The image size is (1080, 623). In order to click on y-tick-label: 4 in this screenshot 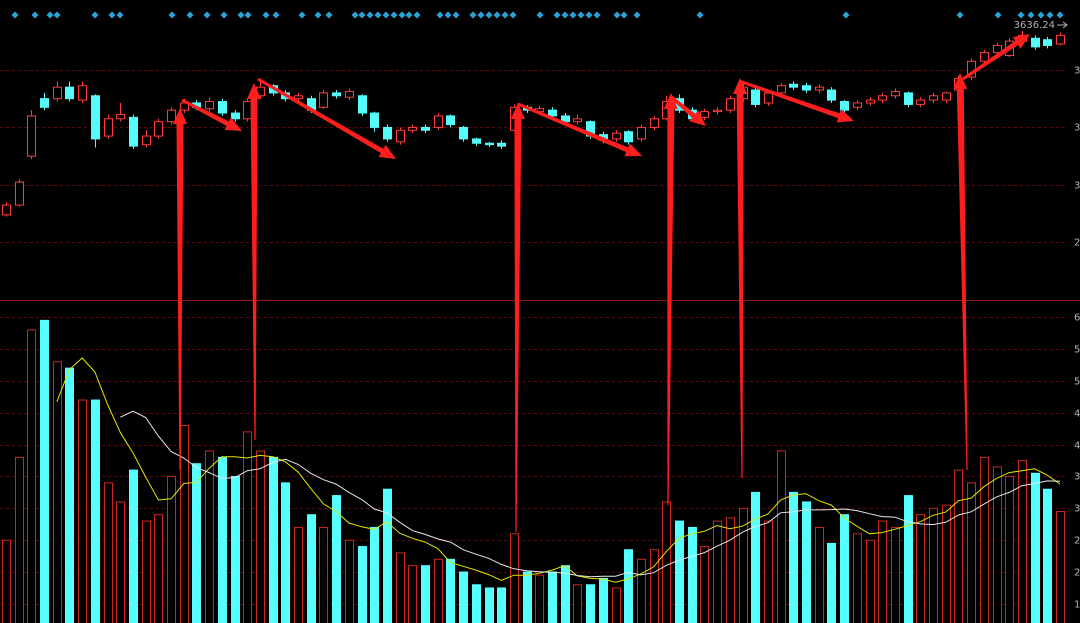, I will do `click(1077, 414)`.